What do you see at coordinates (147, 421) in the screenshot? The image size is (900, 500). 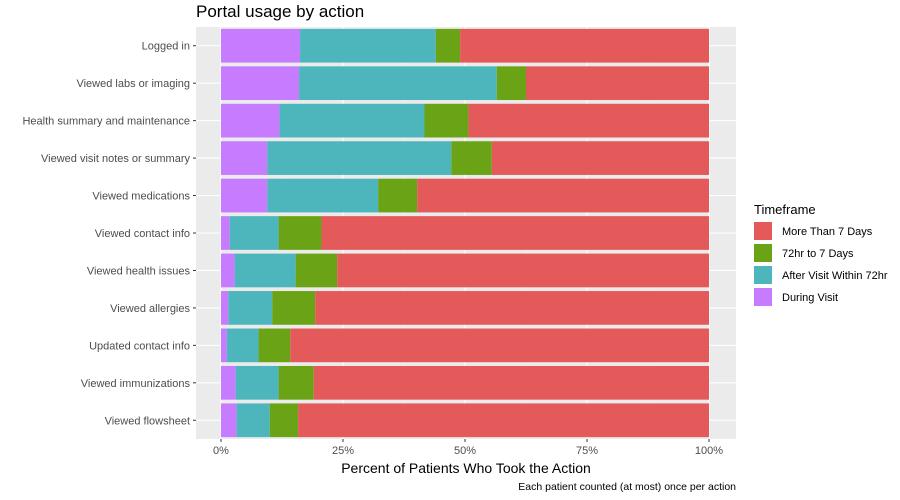 I see `y-tick-label: Viewed flowsheet` at bounding box center [147, 421].